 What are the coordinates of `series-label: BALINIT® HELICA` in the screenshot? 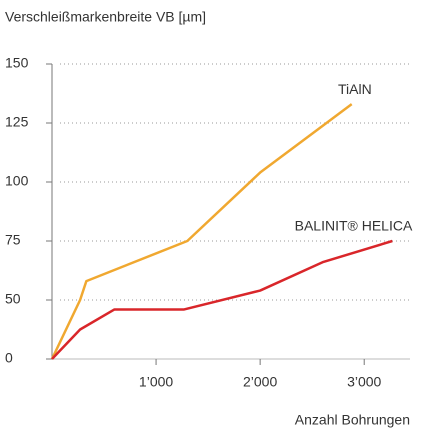 It's located at (354, 226).